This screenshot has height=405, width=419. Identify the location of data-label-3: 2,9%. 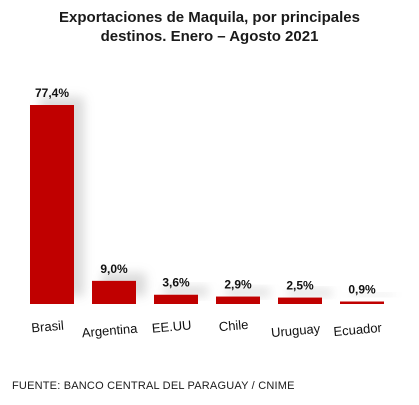
(238, 285).